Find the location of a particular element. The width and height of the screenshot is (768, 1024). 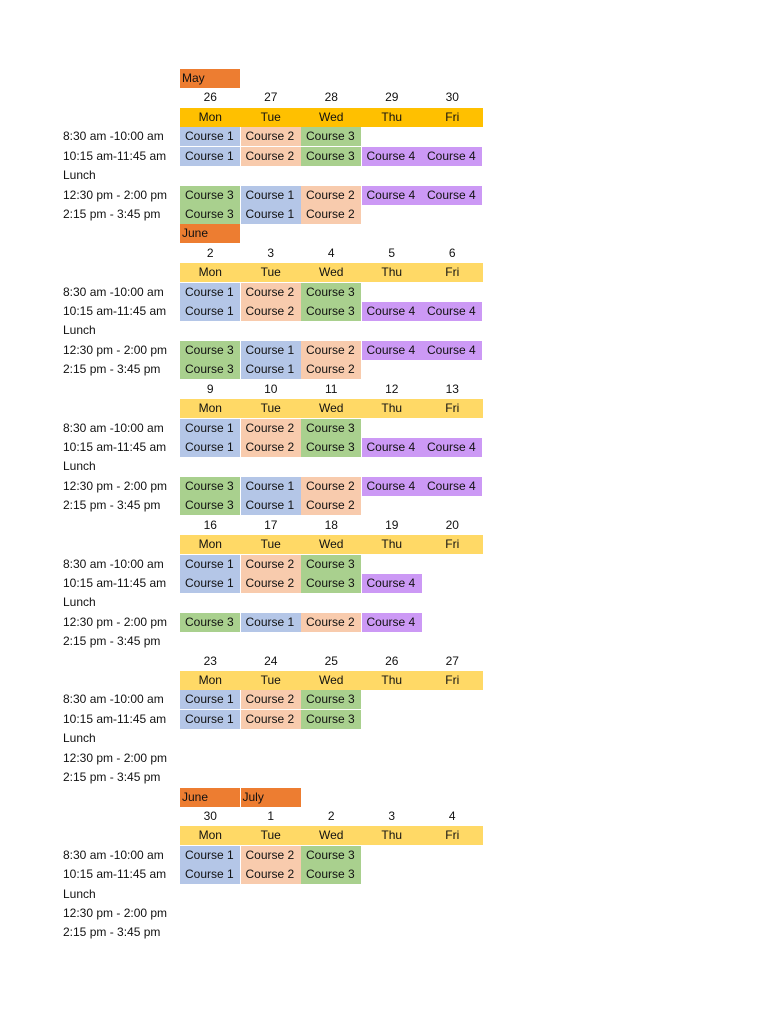

date-label: 12 is located at coordinates (392, 388).